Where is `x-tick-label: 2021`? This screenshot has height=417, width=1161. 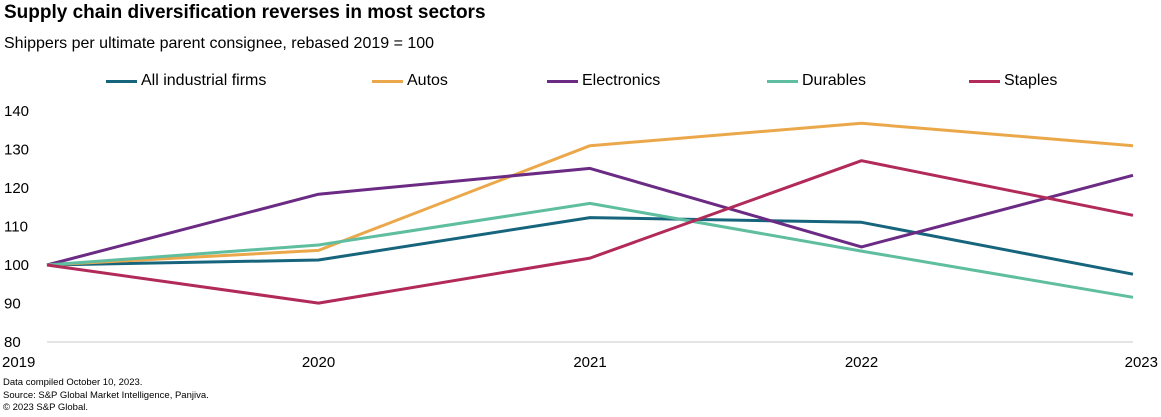
x-tick-label: 2021 is located at coordinates (589, 362).